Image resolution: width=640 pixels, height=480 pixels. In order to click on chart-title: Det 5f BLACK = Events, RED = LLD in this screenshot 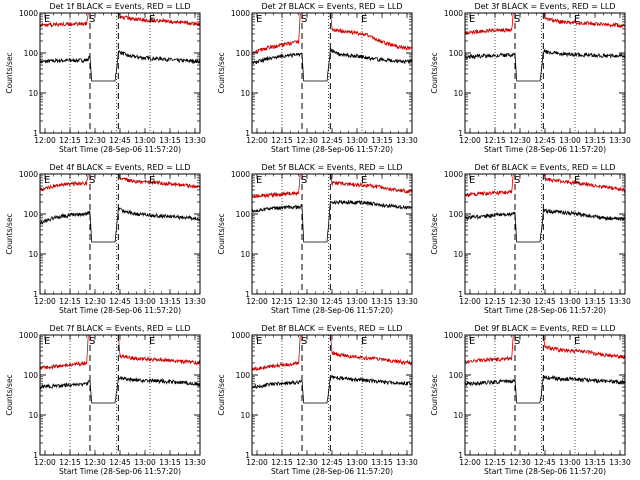, I will do `click(331, 167)`.